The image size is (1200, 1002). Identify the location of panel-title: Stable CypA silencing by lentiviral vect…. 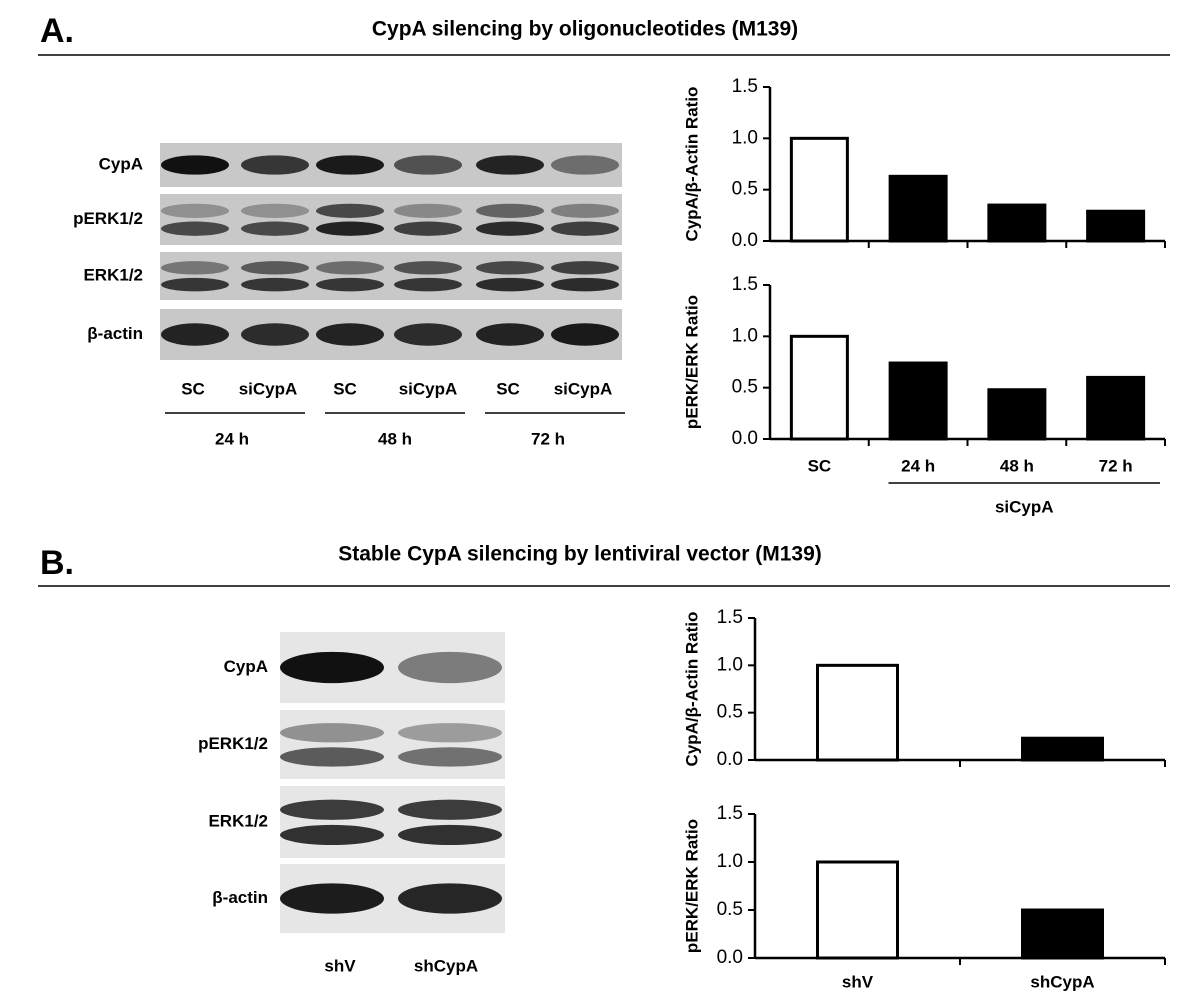
(580, 554).